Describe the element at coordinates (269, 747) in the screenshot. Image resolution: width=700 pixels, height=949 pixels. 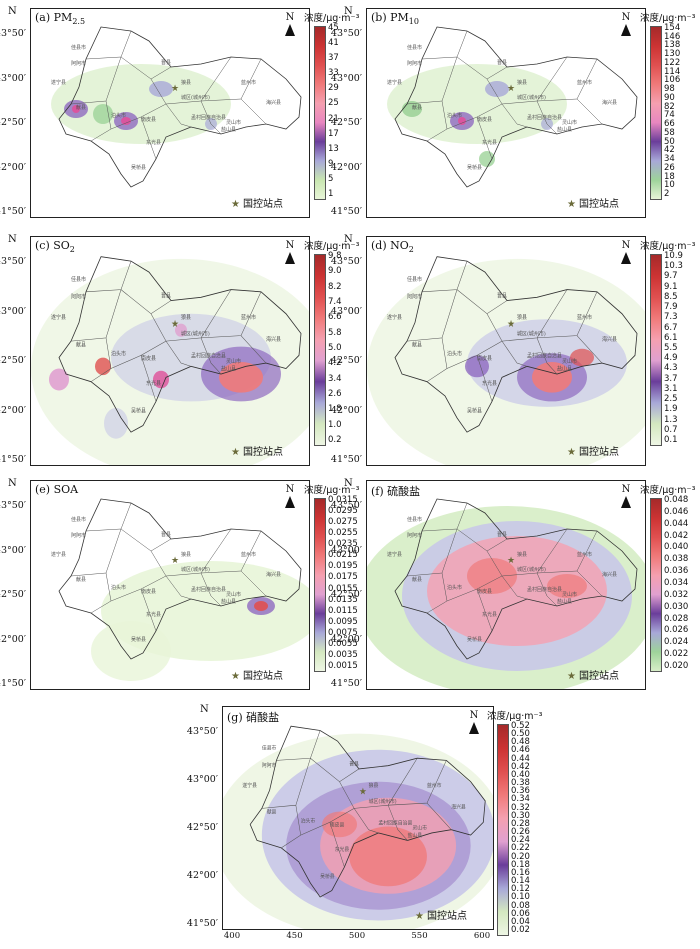
I see `county-label: 佳县市` at that location.